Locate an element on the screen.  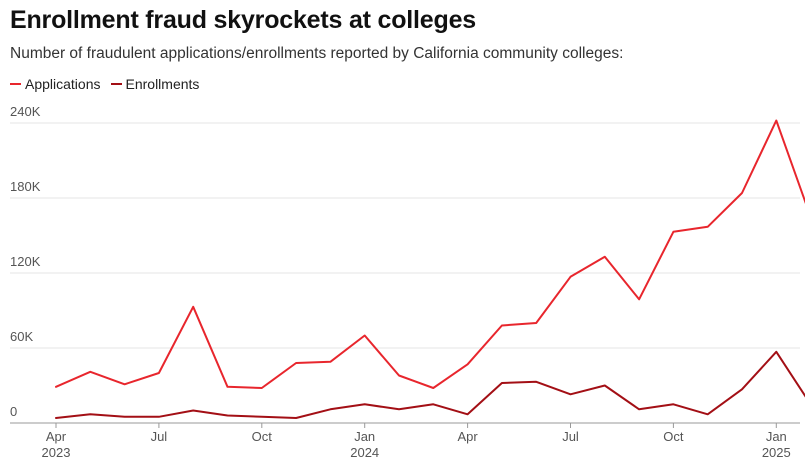
y-tick-label: 120K is located at coordinates (25, 261).